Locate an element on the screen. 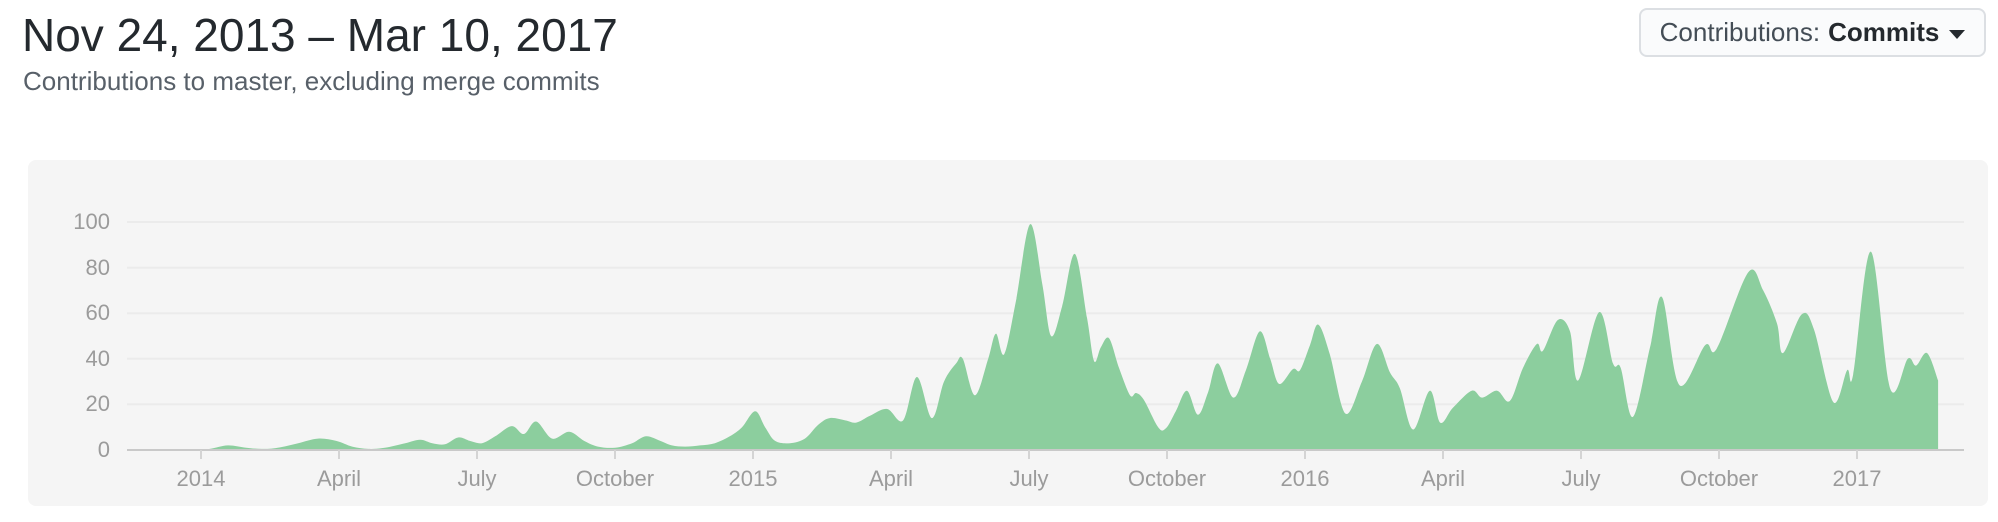  y-axis-label: 40 is located at coordinates (97, 358).